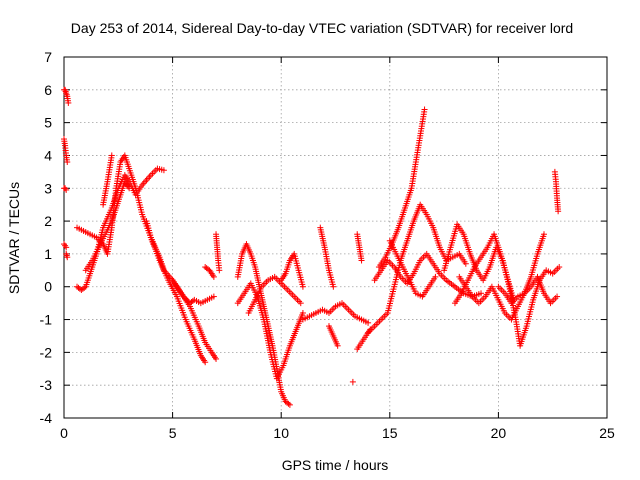 The image size is (640, 480). I want to click on y-axis-label: SDTVAR / TECUs, so click(14, 238).